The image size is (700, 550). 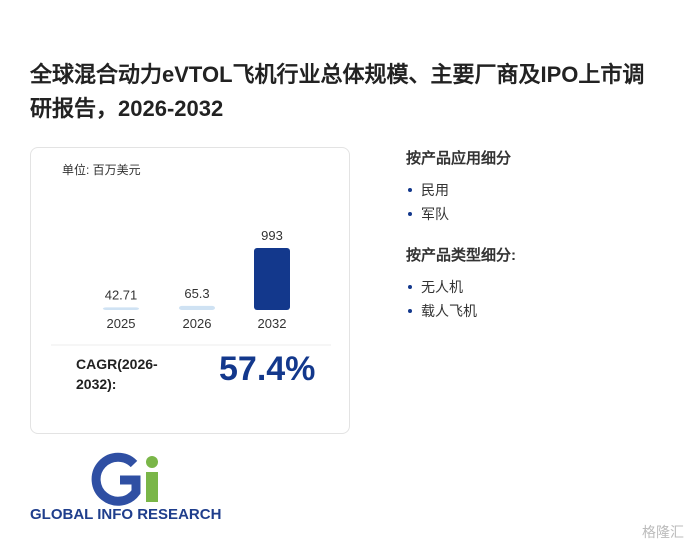 I want to click on segment-item: 无人机, so click(x=546, y=287).